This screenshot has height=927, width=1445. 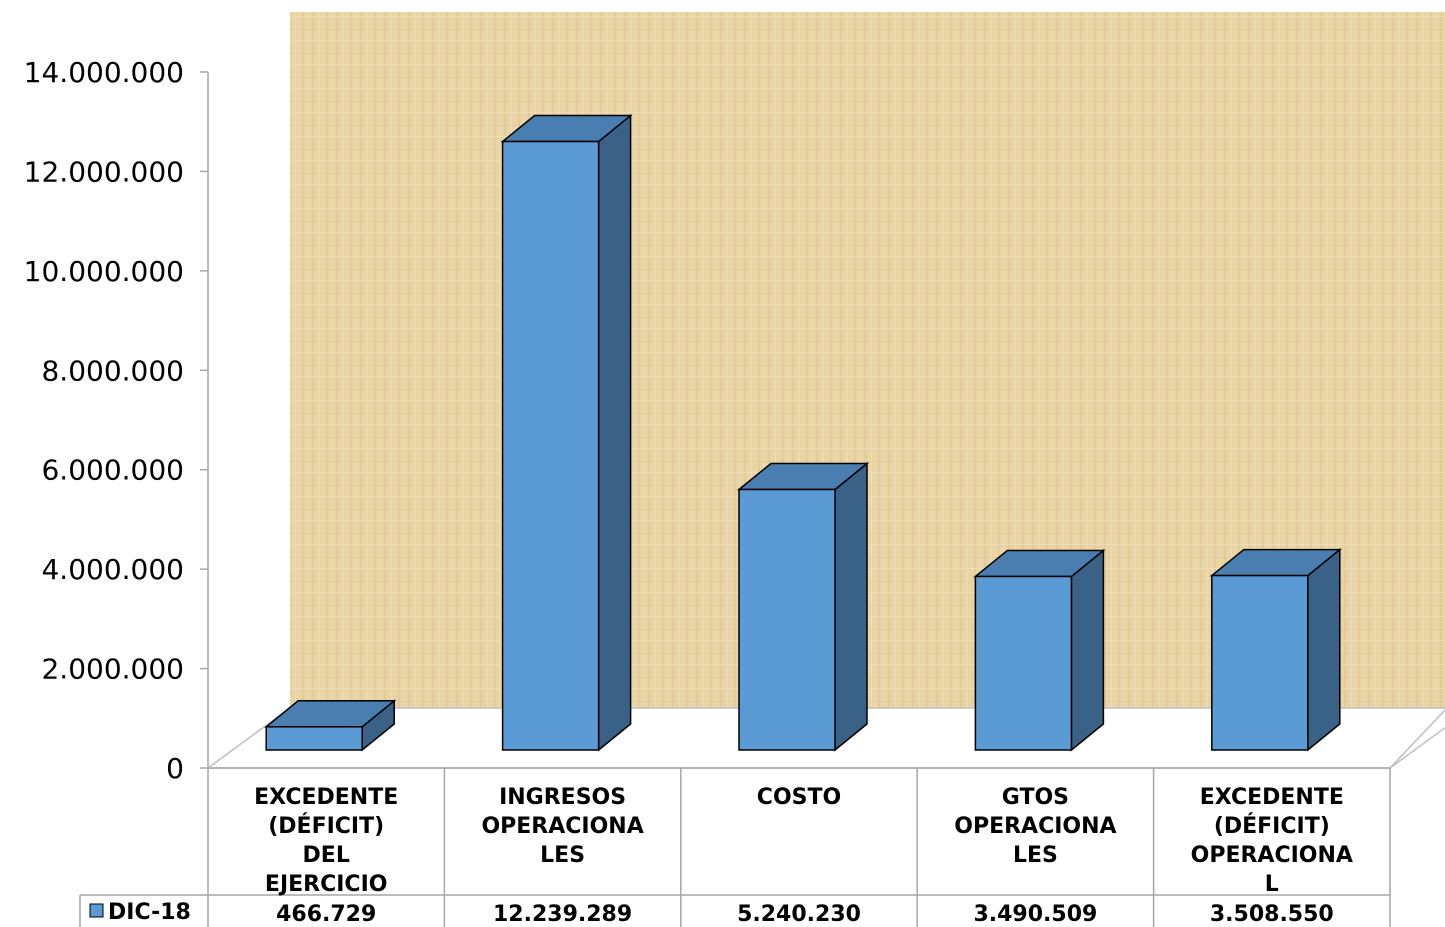 What do you see at coordinates (1272, 914) in the screenshot?
I see `data-label: 3.508.550` at bounding box center [1272, 914].